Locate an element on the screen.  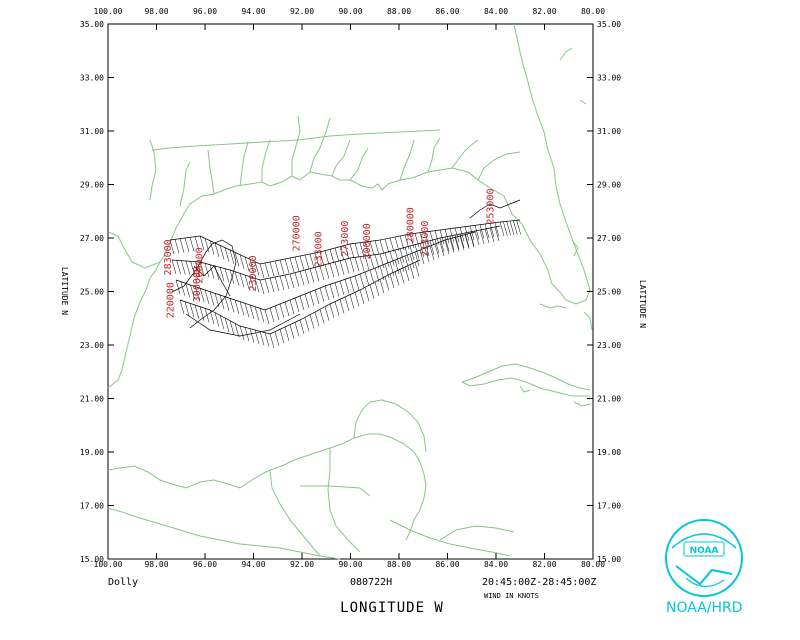
flight-level-label: 273000 is located at coordinates (345, 239).